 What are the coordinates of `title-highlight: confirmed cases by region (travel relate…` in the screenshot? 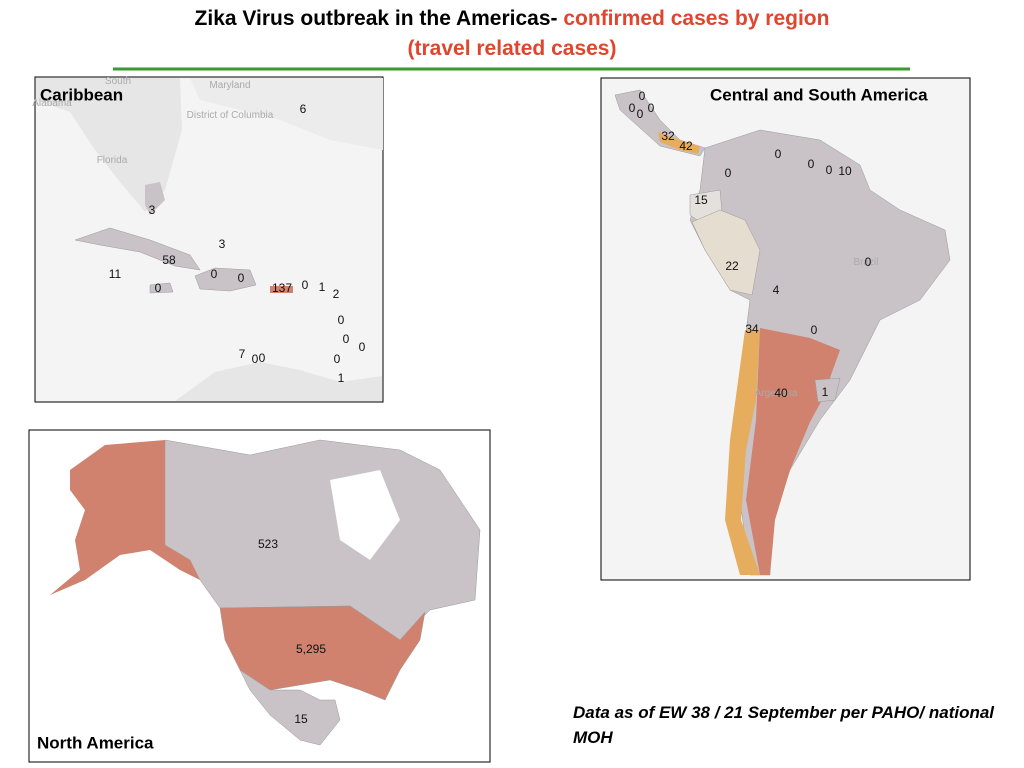 It's located at (618, 33).